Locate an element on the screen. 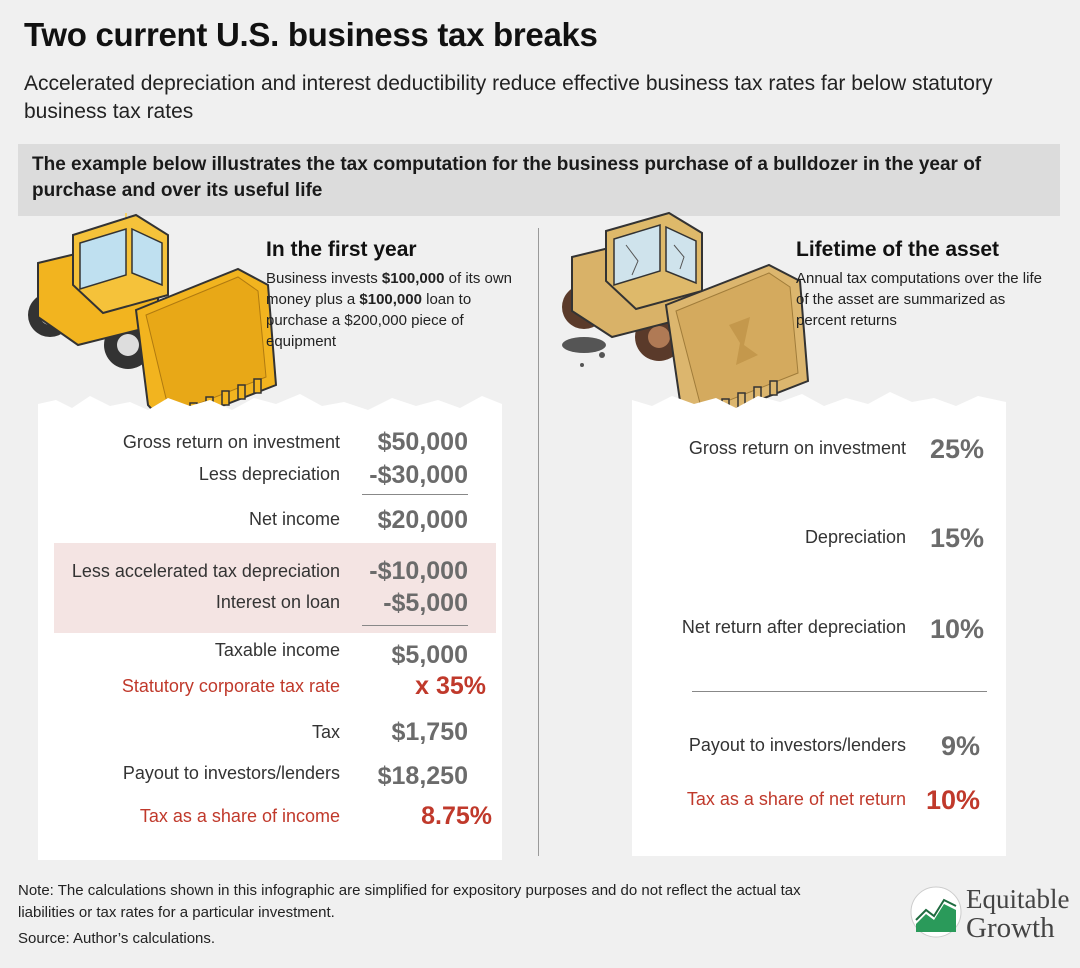  lifetime-gross-value: 25% is located at coordinates (956, 449).